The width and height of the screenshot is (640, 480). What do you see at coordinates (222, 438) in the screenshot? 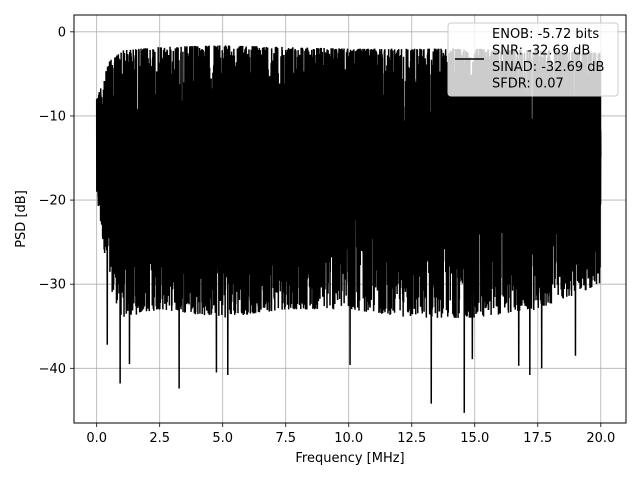
I see `x-tick-label: 5.0` at bounding box center [222, 438].